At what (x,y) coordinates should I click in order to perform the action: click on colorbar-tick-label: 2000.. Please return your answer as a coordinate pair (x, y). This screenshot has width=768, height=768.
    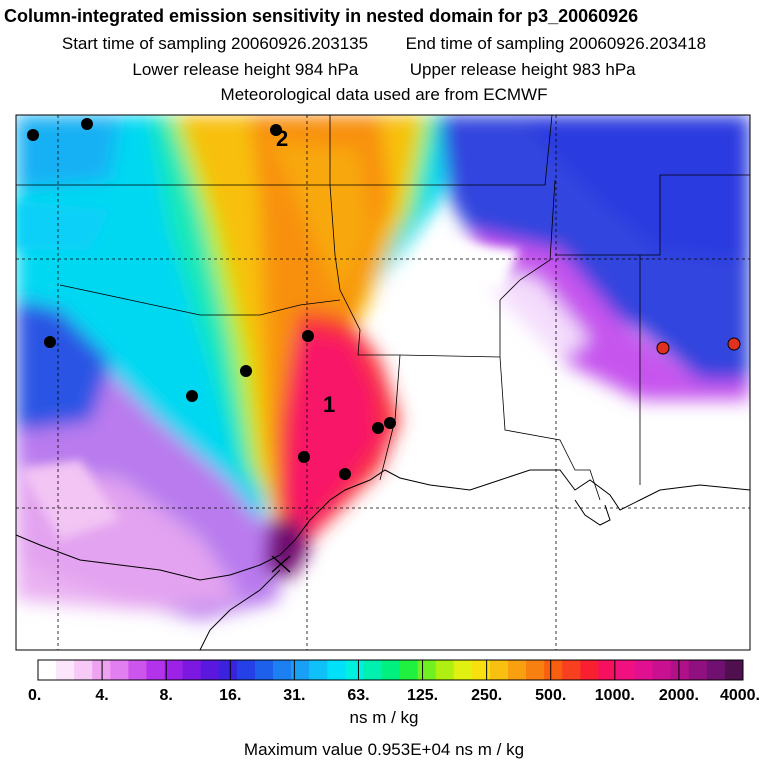
    Looking at the image, I should click on (679, 695).